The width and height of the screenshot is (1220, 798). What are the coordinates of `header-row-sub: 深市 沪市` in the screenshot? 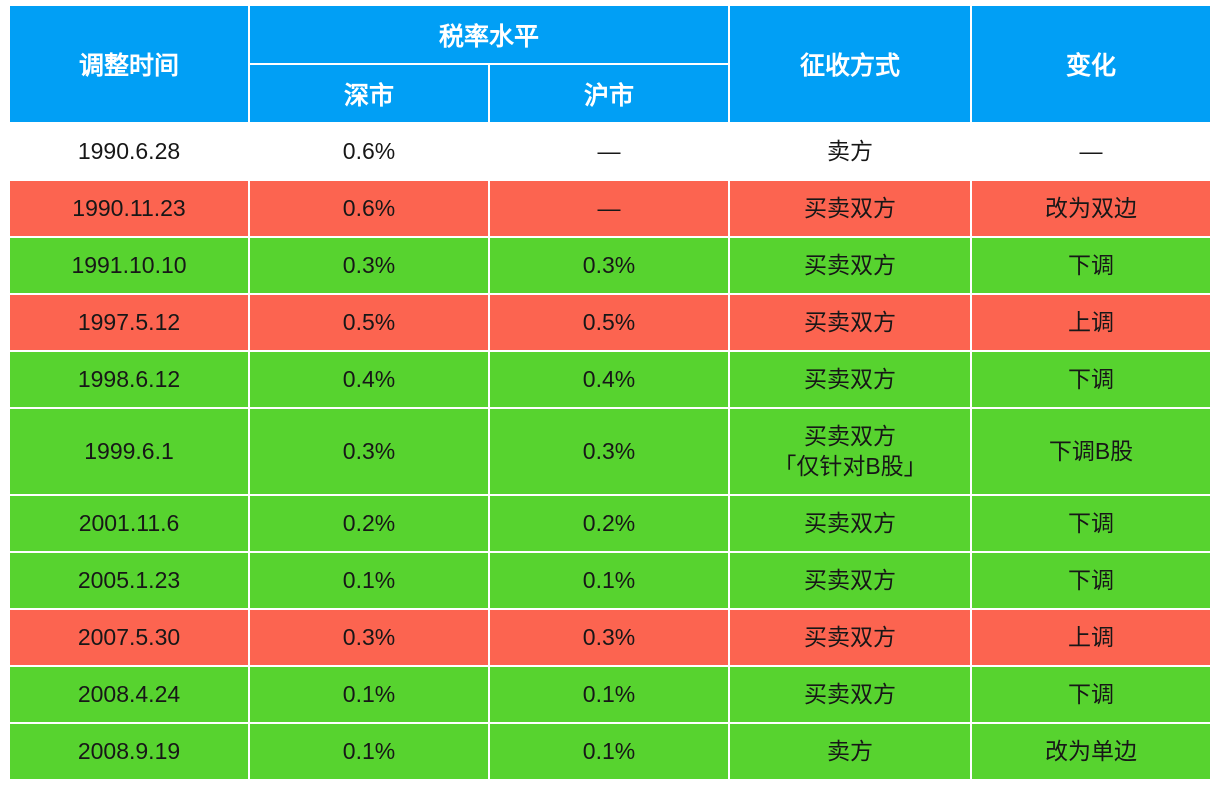 It's located at (610, 93).